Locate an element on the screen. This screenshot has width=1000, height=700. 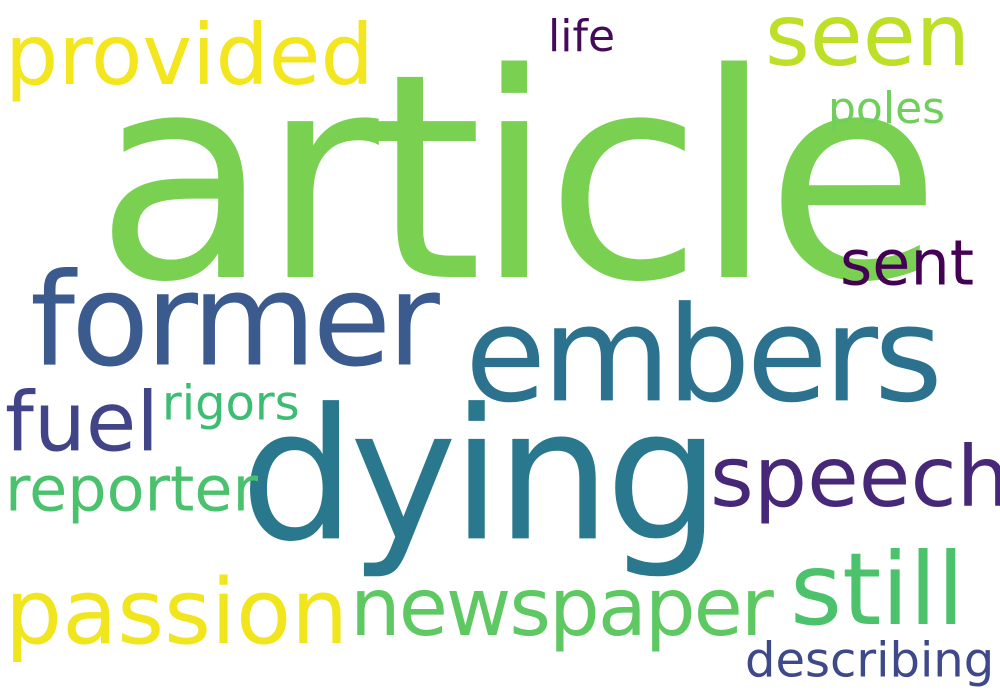
word-poles: poles is located at coordinates (887, 108).